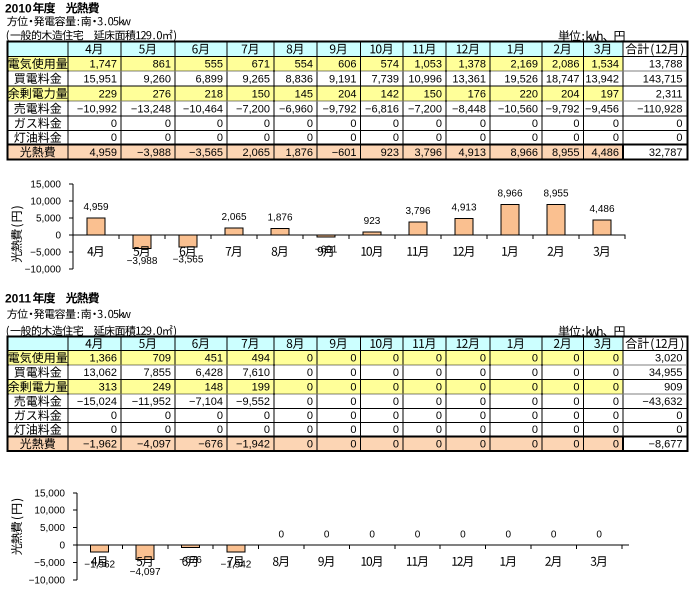 This screenshot has height=589, width=690. Describe the element at coordinates (390, 65) in the screenshot. I see `svg-text: 574` at that location.